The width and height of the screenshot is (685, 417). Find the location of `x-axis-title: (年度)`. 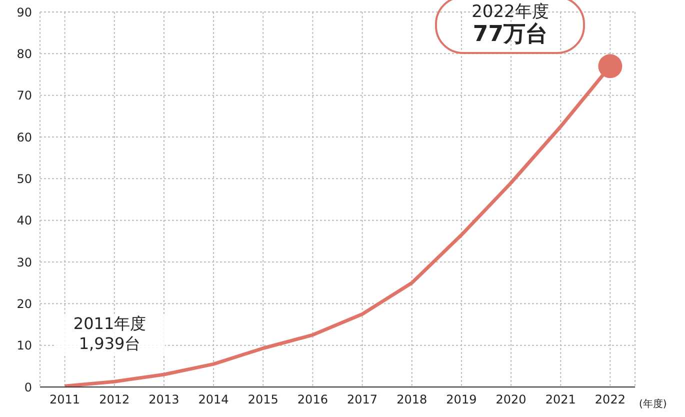

x-axis-title: (年度) is located at coordinates (653, 404).